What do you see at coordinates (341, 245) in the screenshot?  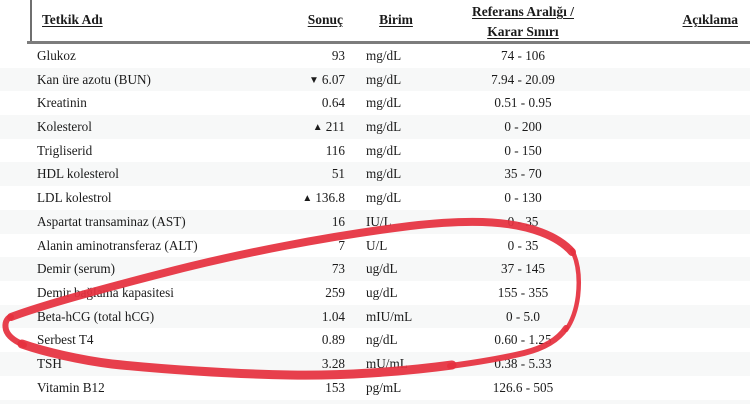 I see `result-value: 7` at bounding box center [341, 245].